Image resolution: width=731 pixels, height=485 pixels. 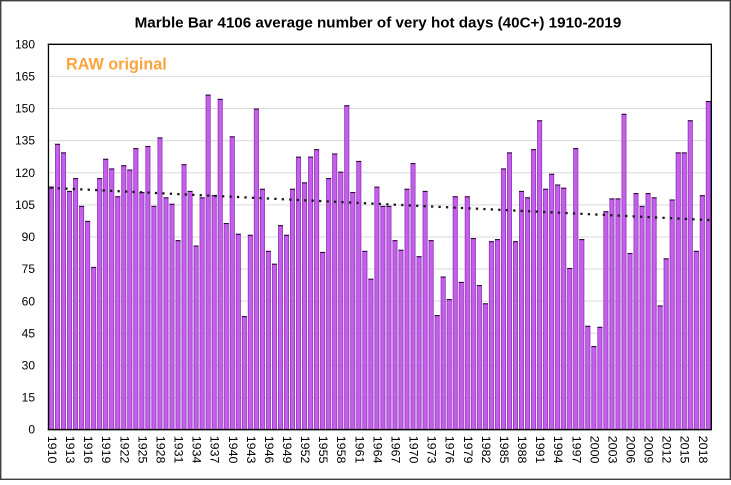 I want to click on svg-text: 1952, so click(x=305, y=450).